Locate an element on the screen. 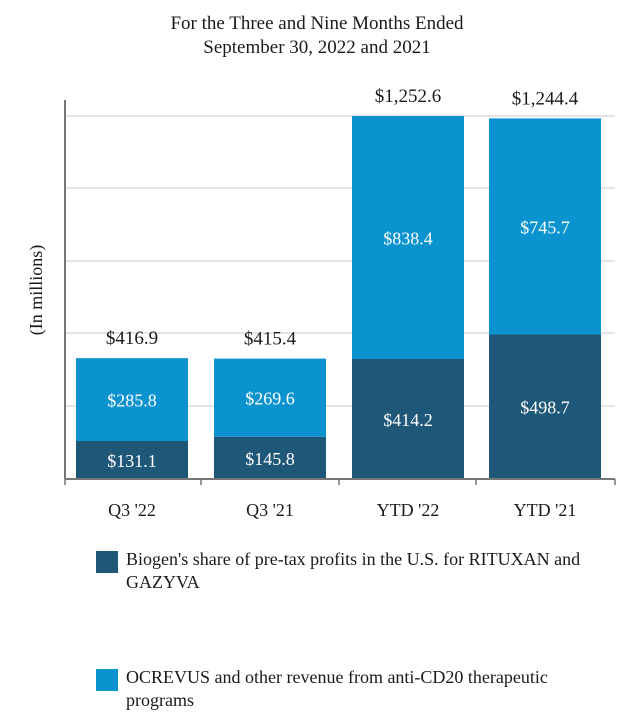 This screenshot has width=634, height=712. x-tick-label: Q3 '21 is located at coordinates (270, 510).